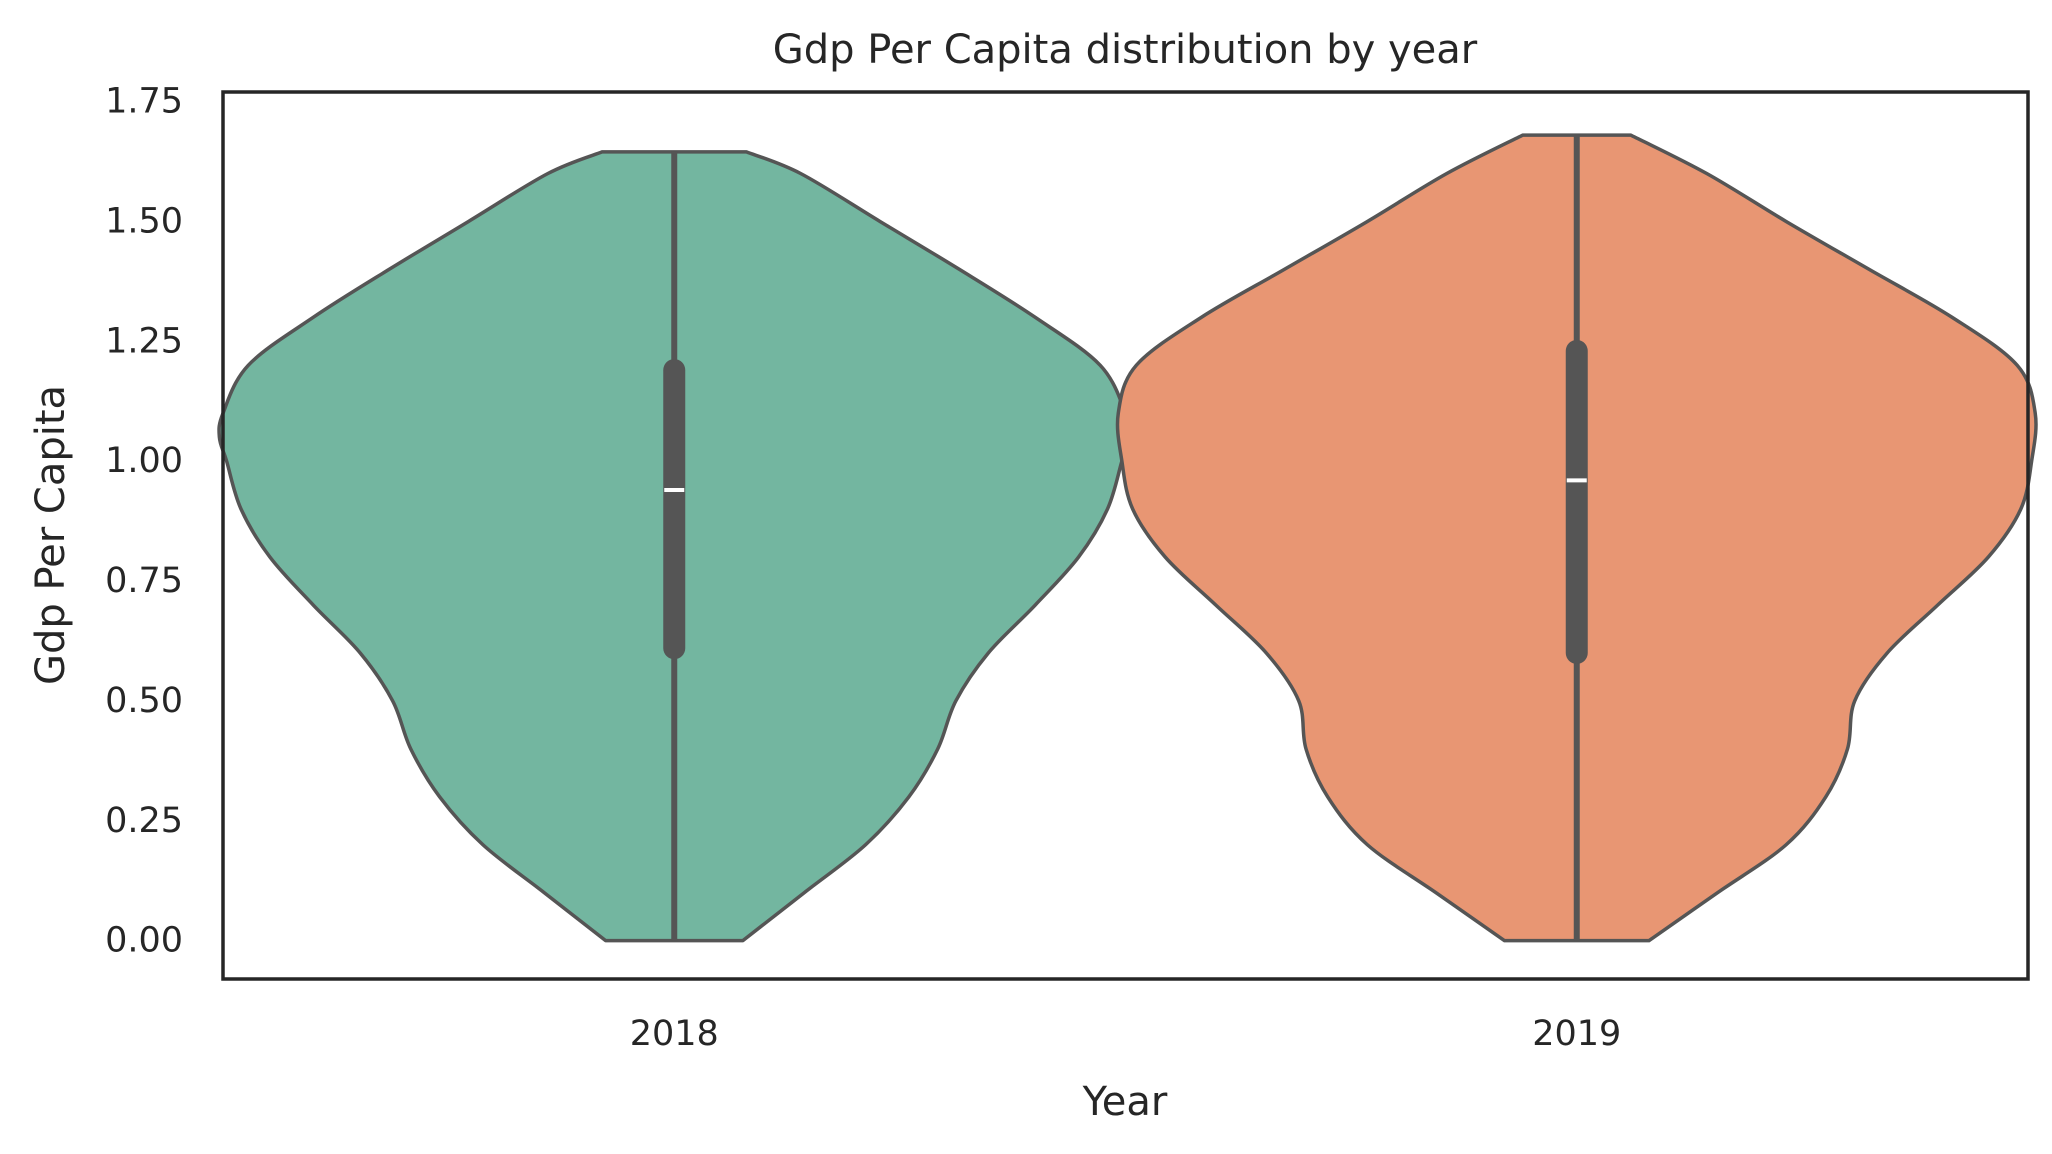 The height and width of the screenshot is (1154, 2052). Describe the element at coordinates (51, 535) in the screenshot. I see `y-axis-label: Gdp Per Capita` at that location.